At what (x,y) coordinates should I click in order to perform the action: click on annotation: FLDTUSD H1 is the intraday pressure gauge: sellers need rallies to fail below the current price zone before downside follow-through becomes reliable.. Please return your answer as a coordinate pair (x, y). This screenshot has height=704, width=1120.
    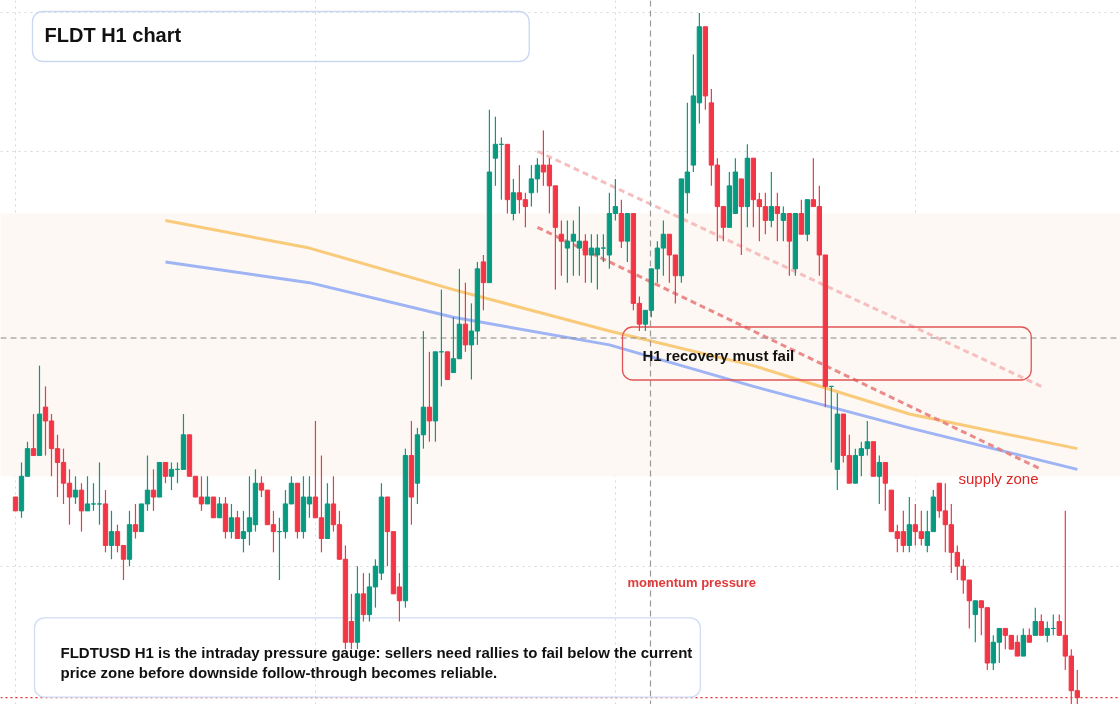
    Looking at the image, I should click on (376, 662).